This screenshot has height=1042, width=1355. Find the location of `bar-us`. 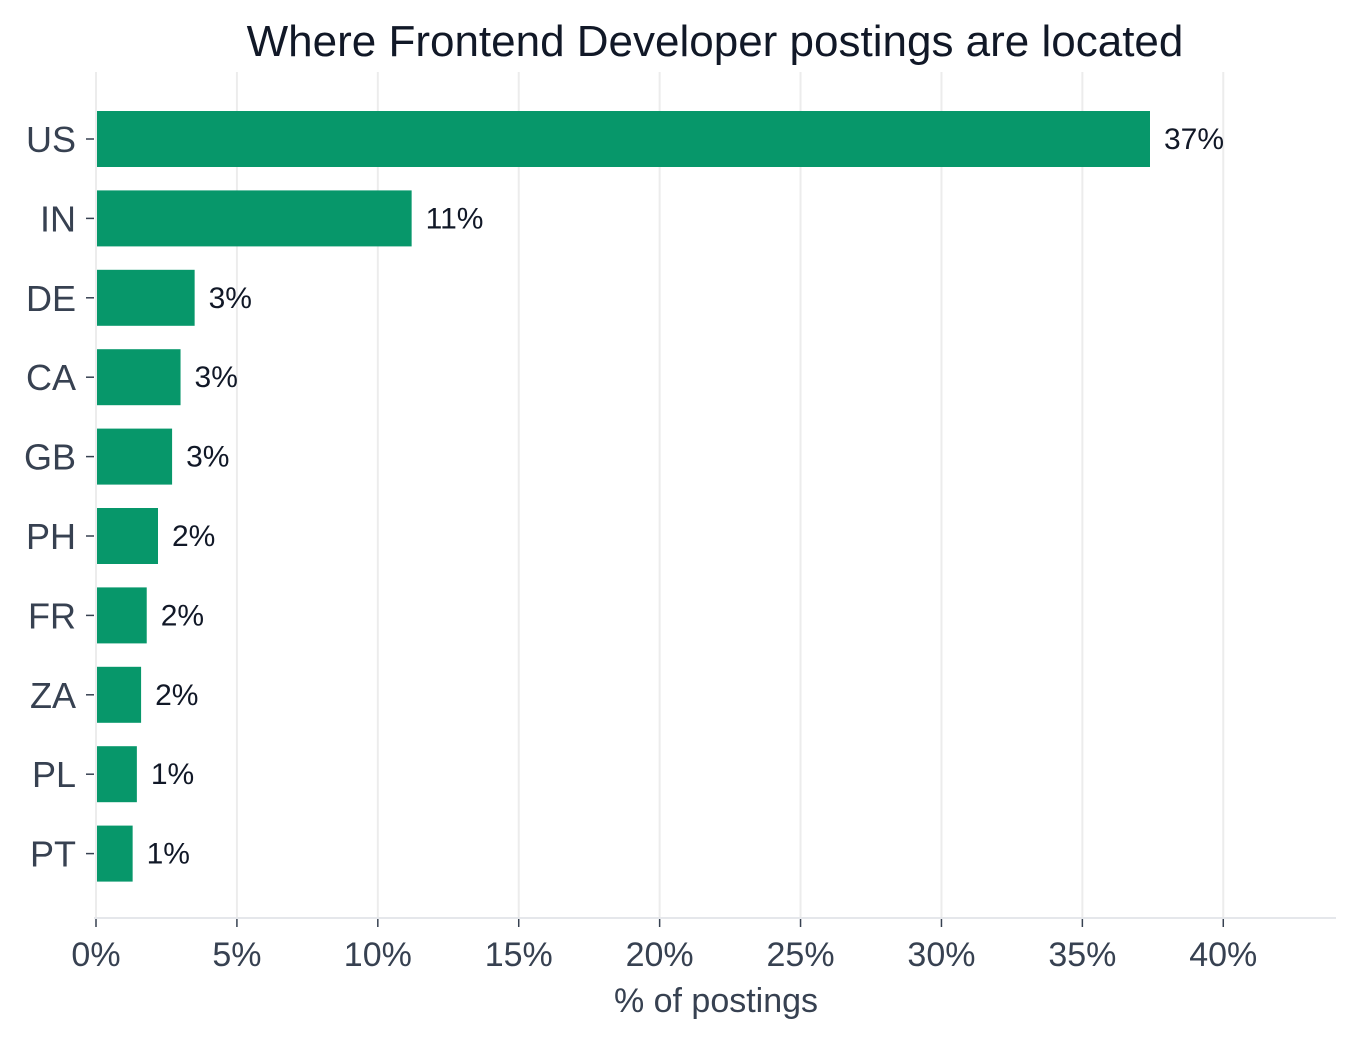

bar-us is located at coordinates (623, 139).